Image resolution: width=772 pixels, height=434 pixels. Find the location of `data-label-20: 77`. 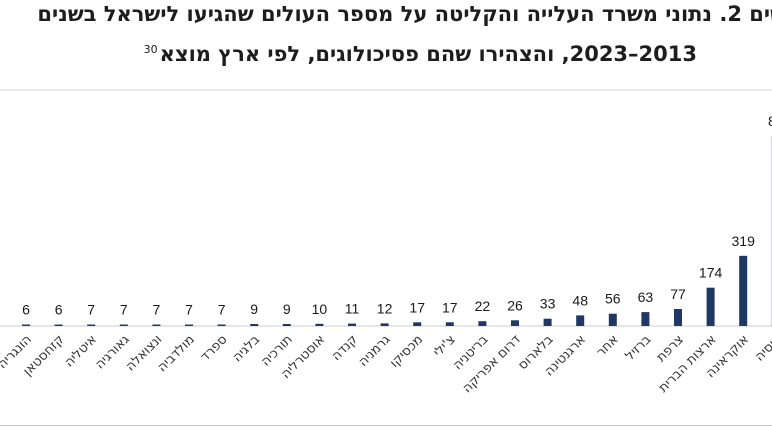

data-label-20: 77 is located at coordinates (678, 294).